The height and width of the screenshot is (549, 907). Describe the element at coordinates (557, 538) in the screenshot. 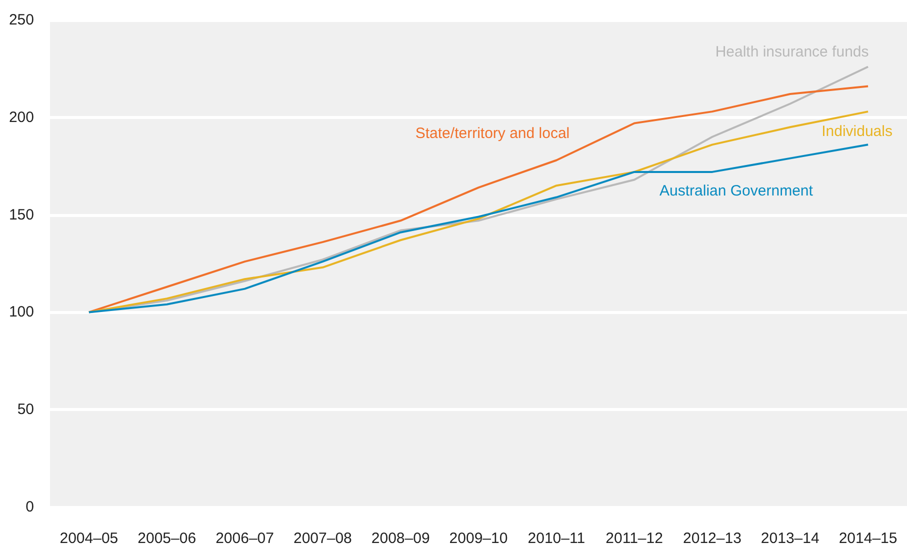

I see `x-tick-label: 2010–11` at that location.